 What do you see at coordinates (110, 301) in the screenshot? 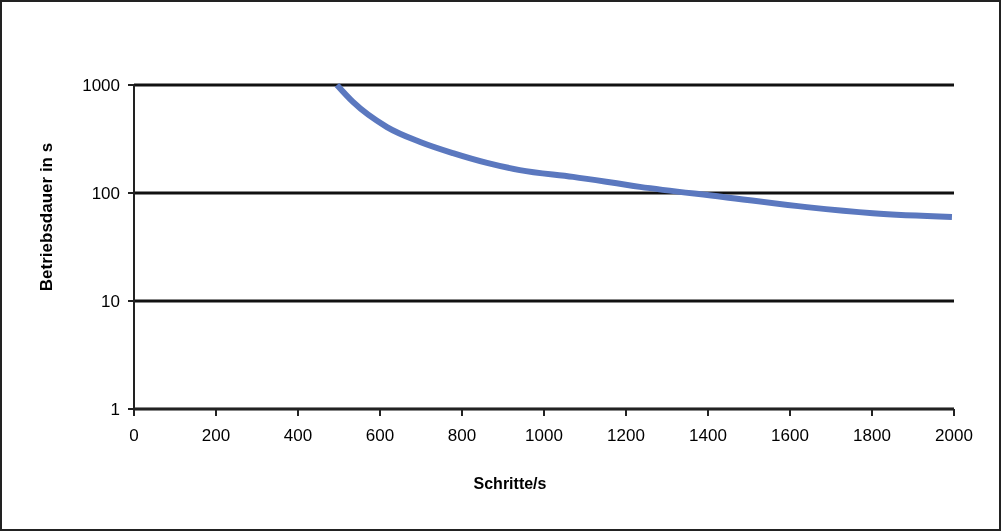
I see `y-tick-label: 10` at bounding box center [110, 301].